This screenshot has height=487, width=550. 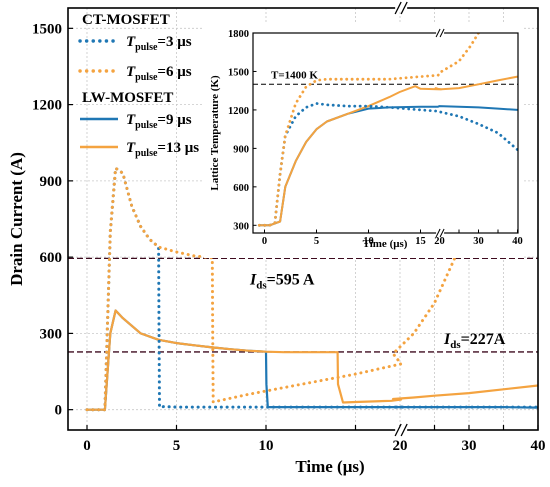 I want to click on inset-axis-break, so click(x=440, y=133).